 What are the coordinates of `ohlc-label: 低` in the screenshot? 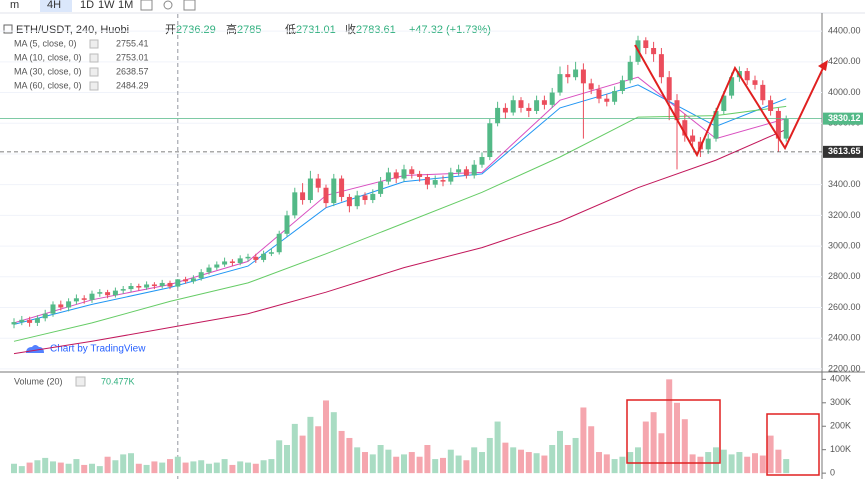 It's located at (290, 29).